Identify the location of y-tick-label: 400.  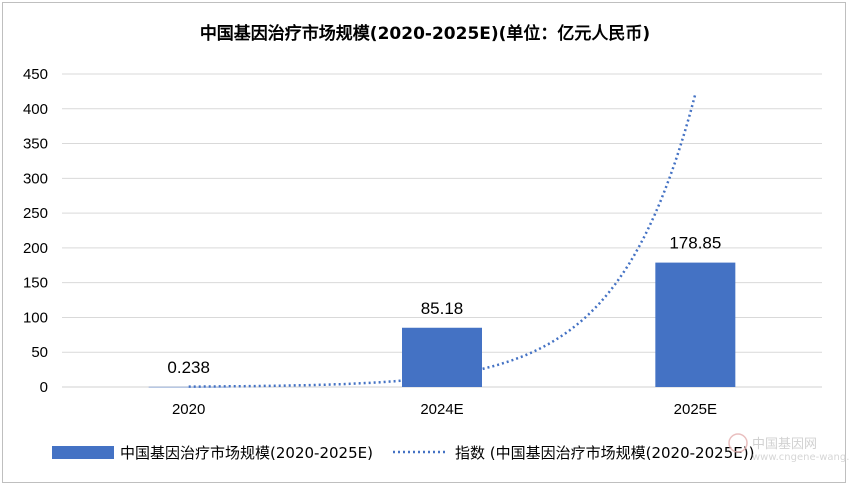
(35, 109).